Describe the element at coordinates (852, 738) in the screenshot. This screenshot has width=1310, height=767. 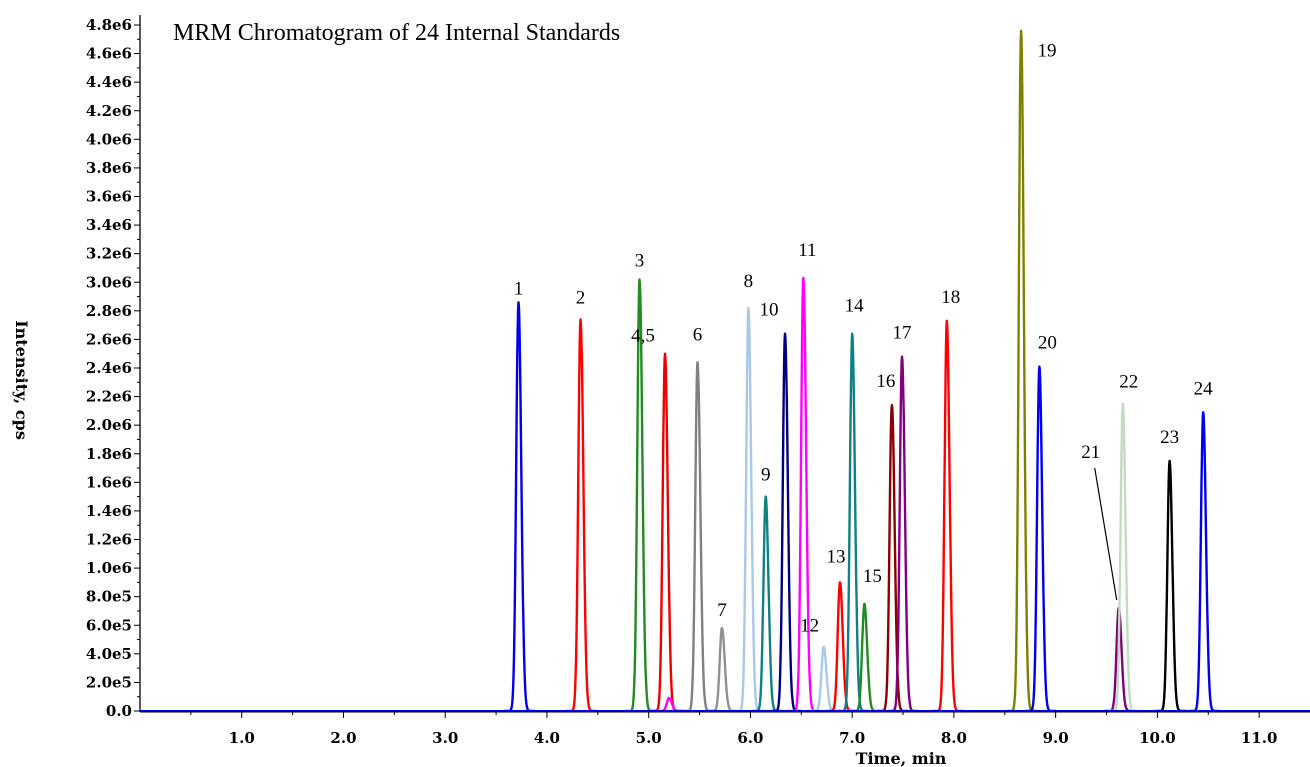
I see `x-tick-label: 7.0` at that location.